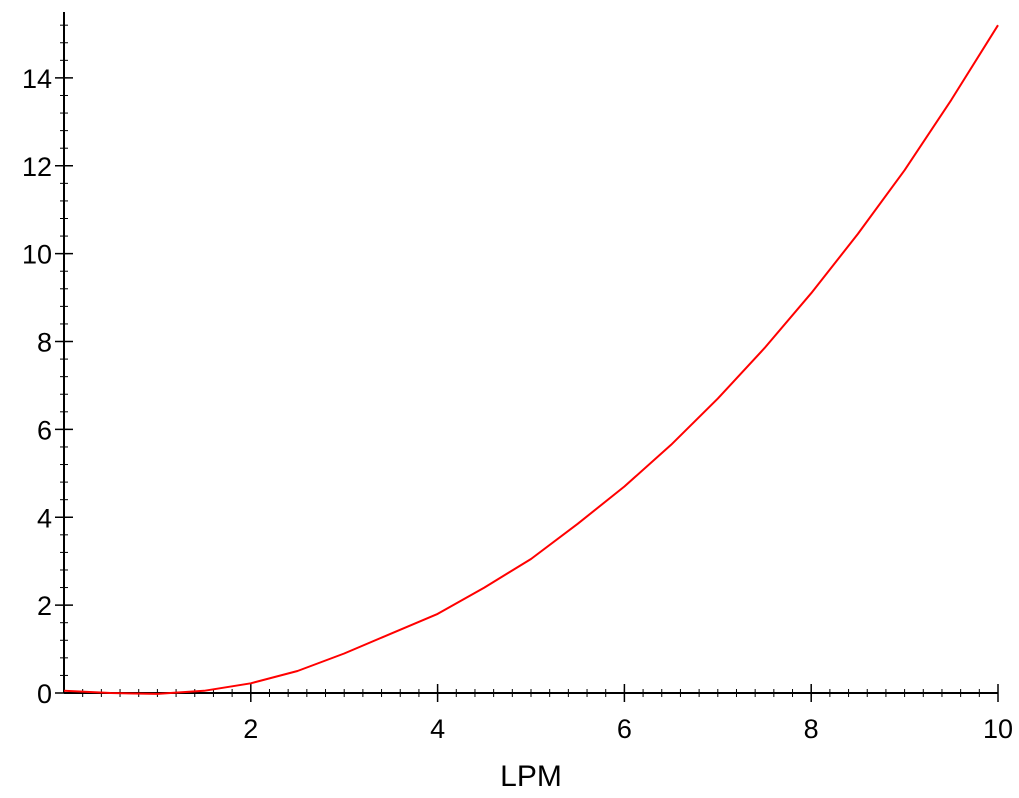  What do you see at coordinates (37, 167) in the screenshot?
I see `y-tick-label: 12` at bounding box center [37, 167].